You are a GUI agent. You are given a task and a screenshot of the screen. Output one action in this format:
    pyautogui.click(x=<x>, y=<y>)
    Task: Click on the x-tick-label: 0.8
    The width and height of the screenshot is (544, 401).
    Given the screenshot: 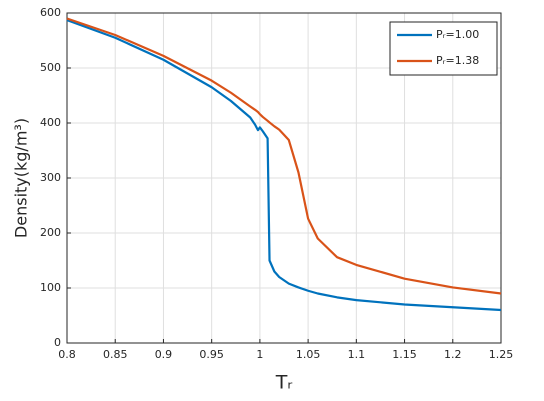 What is the action you would take?
    pyautogui.click(x=67, y=354)
    